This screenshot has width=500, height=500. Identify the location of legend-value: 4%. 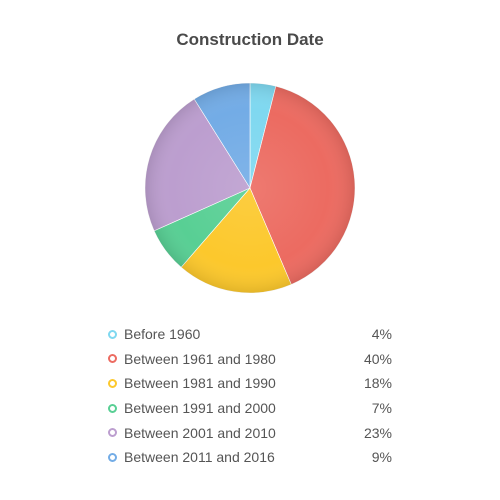
(381, 334).